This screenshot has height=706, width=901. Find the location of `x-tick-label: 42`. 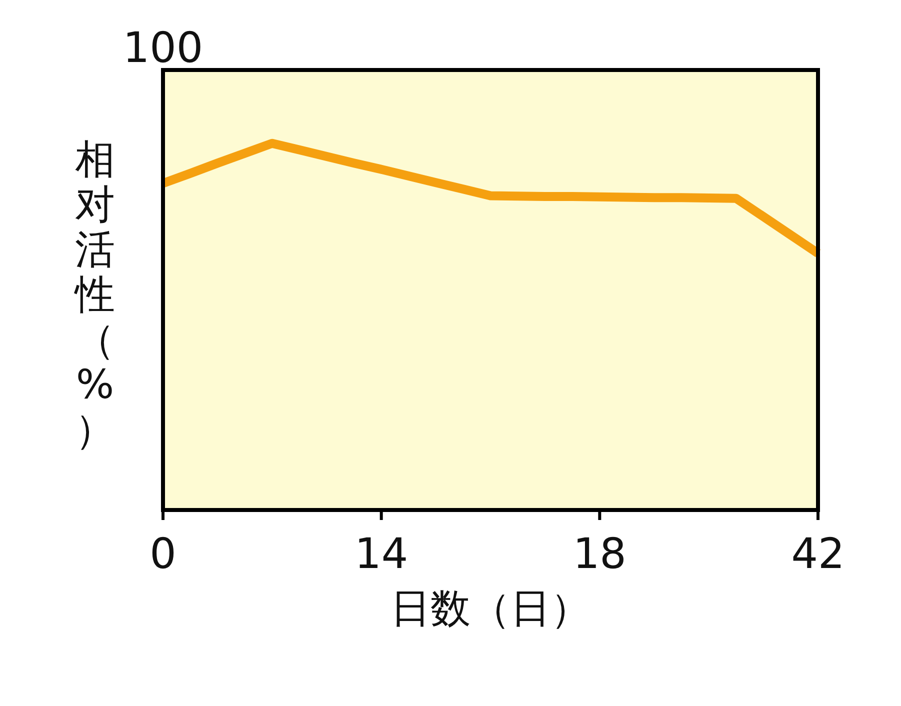

x-tick-label: 42 is located at coordinates (818, 553).